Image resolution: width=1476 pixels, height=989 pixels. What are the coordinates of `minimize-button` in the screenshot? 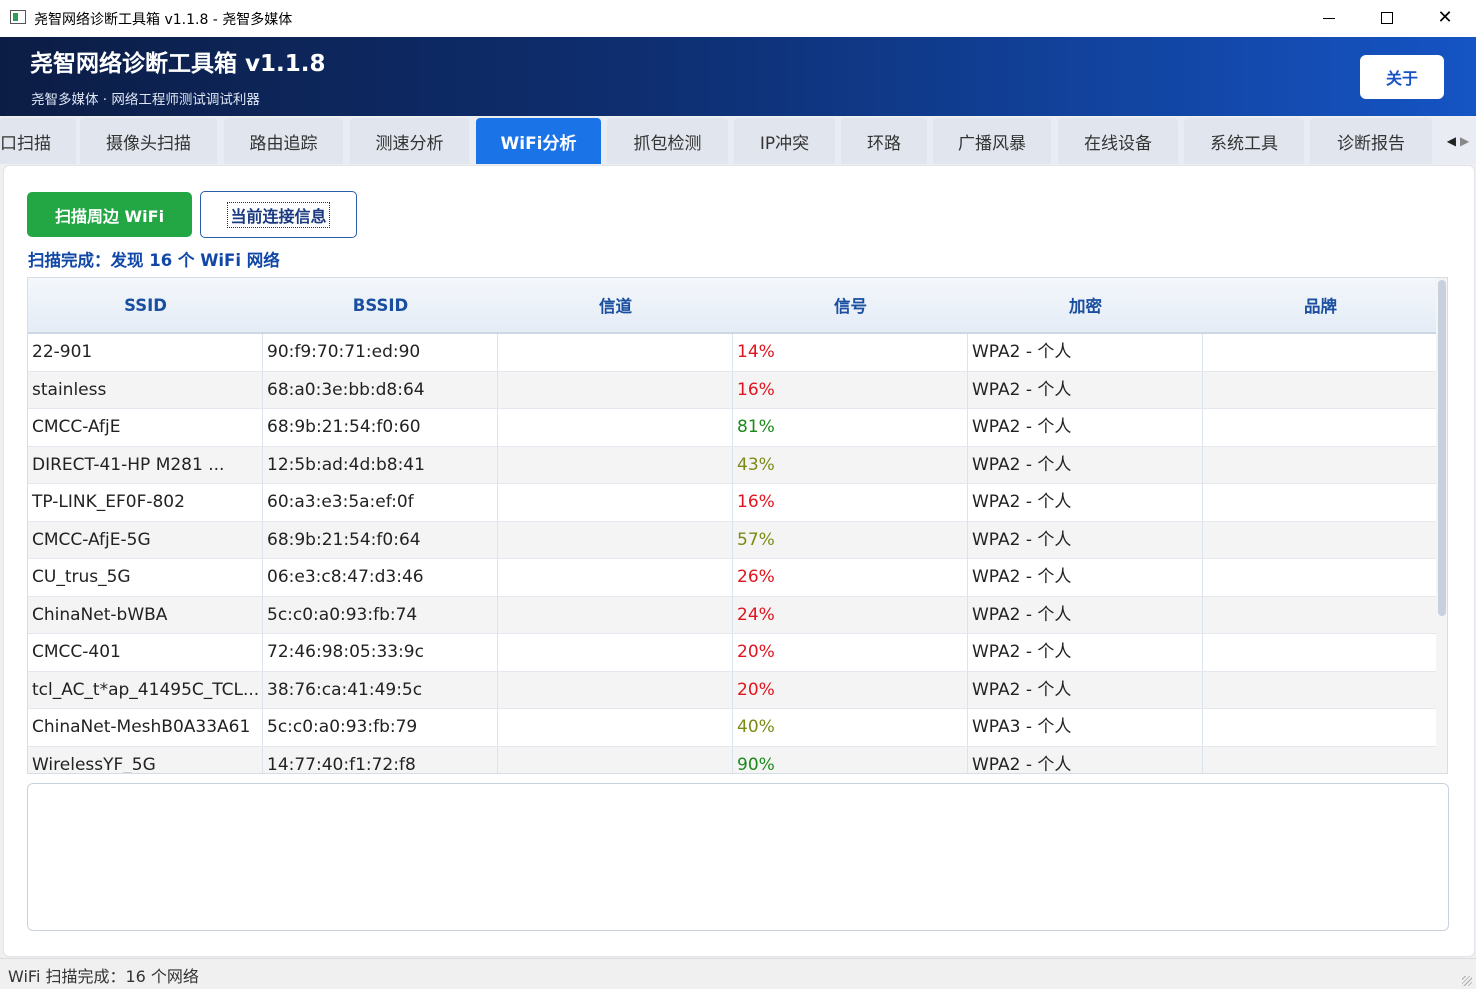 It's located at (1329, 18).